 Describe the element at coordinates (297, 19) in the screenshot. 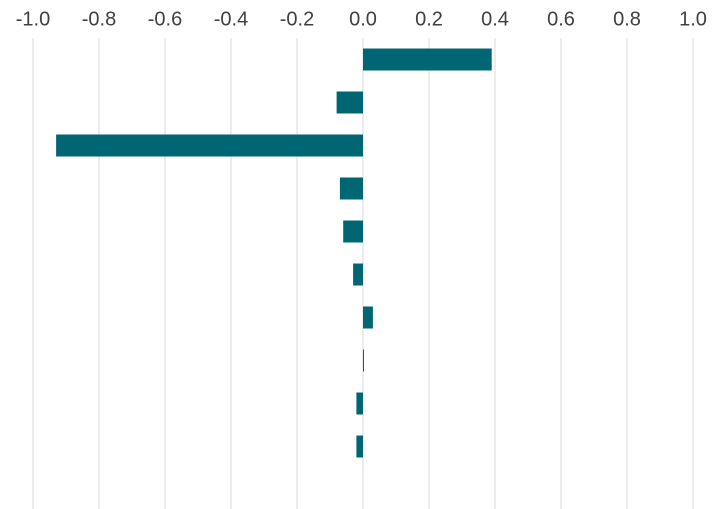

I see `x-tick-label: -0.2` at that location.